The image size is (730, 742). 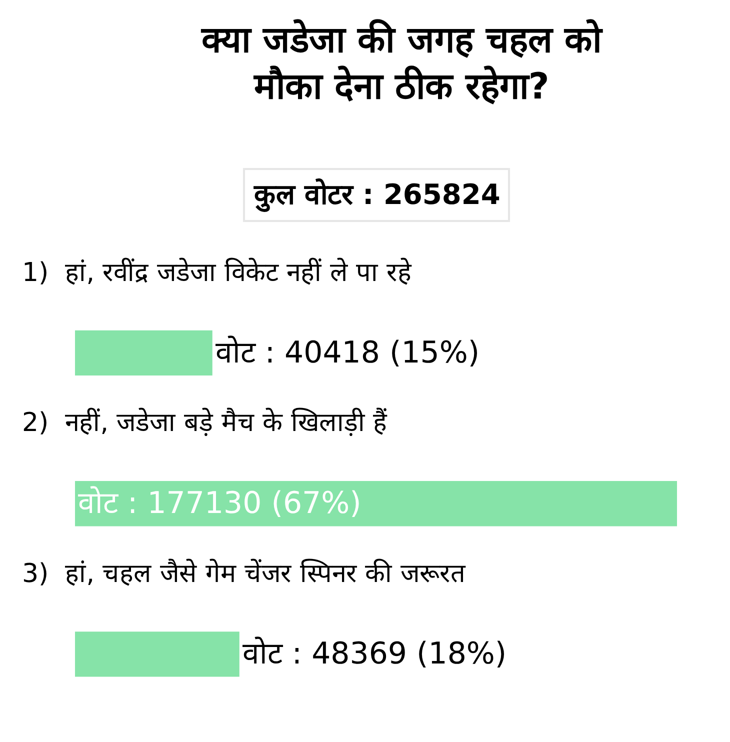 What do you see at coordinates (220, 504) in the screenshot?
I see `data-label: वोट : 177130 (67%)` at bounding box center [220, 504].